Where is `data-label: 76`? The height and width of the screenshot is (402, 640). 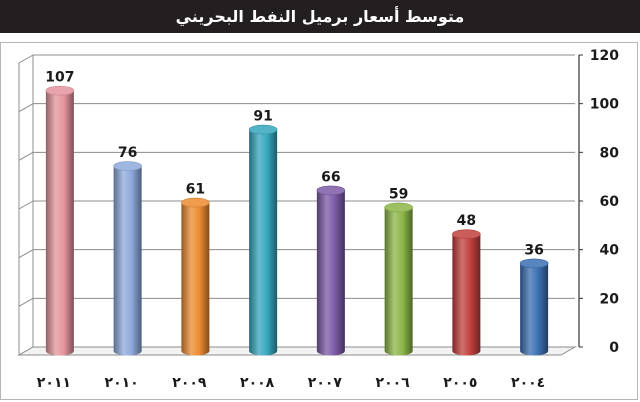
data-label: 76 is located at coordinates (127, 153).